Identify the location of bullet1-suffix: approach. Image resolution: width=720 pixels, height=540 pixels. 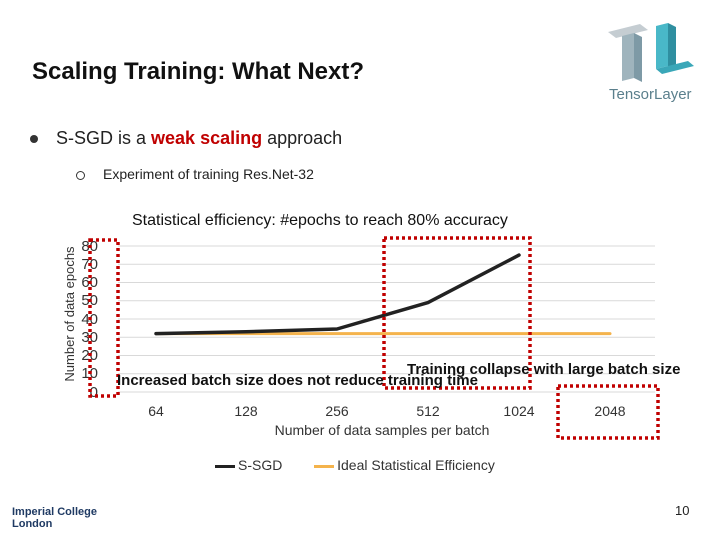
(302, 138).